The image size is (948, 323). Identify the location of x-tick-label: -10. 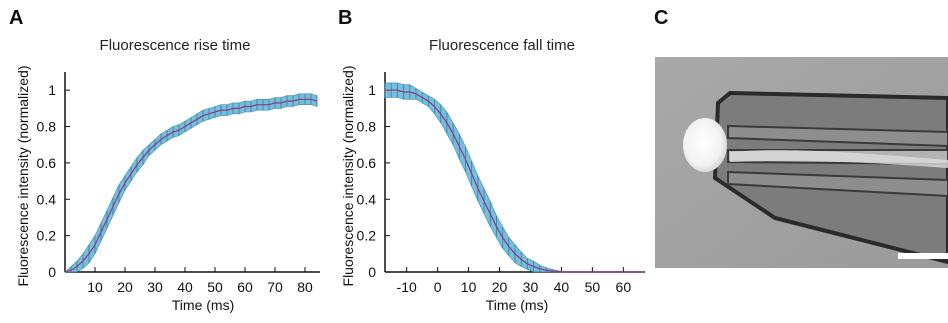
(407, 287).